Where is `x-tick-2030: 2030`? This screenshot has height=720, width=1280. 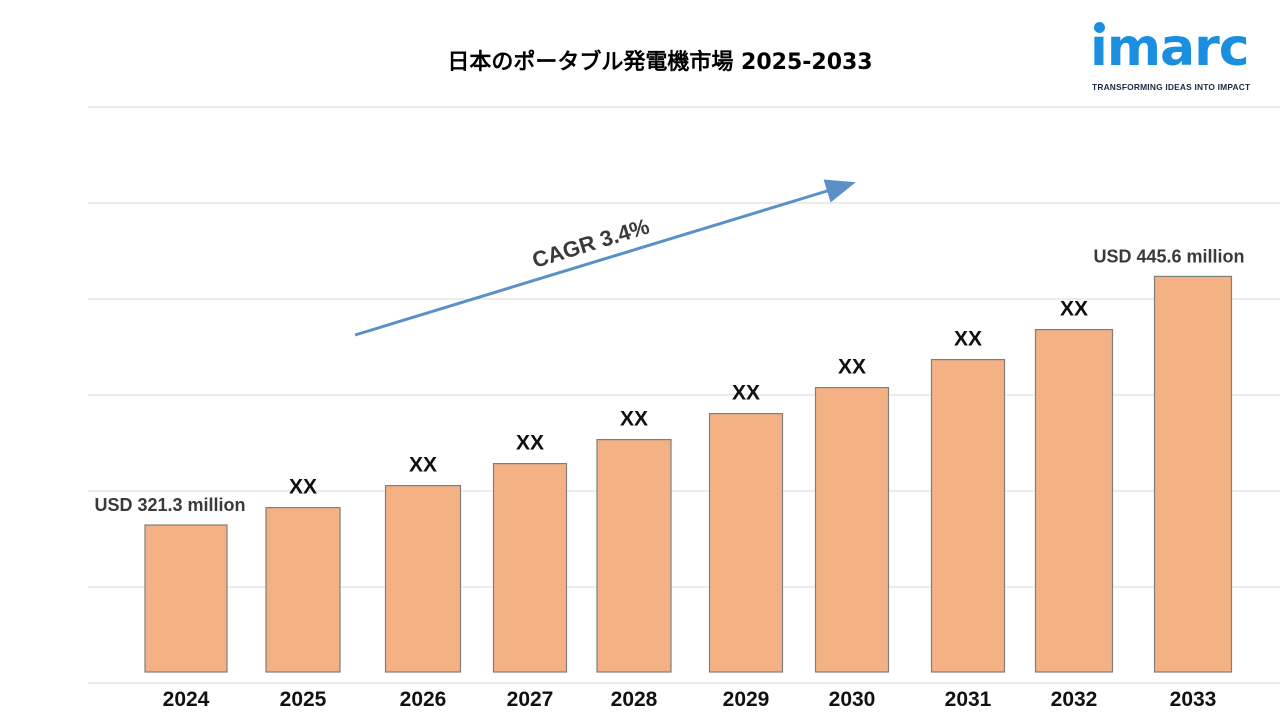
x-tick-2030: 2030 is located at coordinates (852, 699).